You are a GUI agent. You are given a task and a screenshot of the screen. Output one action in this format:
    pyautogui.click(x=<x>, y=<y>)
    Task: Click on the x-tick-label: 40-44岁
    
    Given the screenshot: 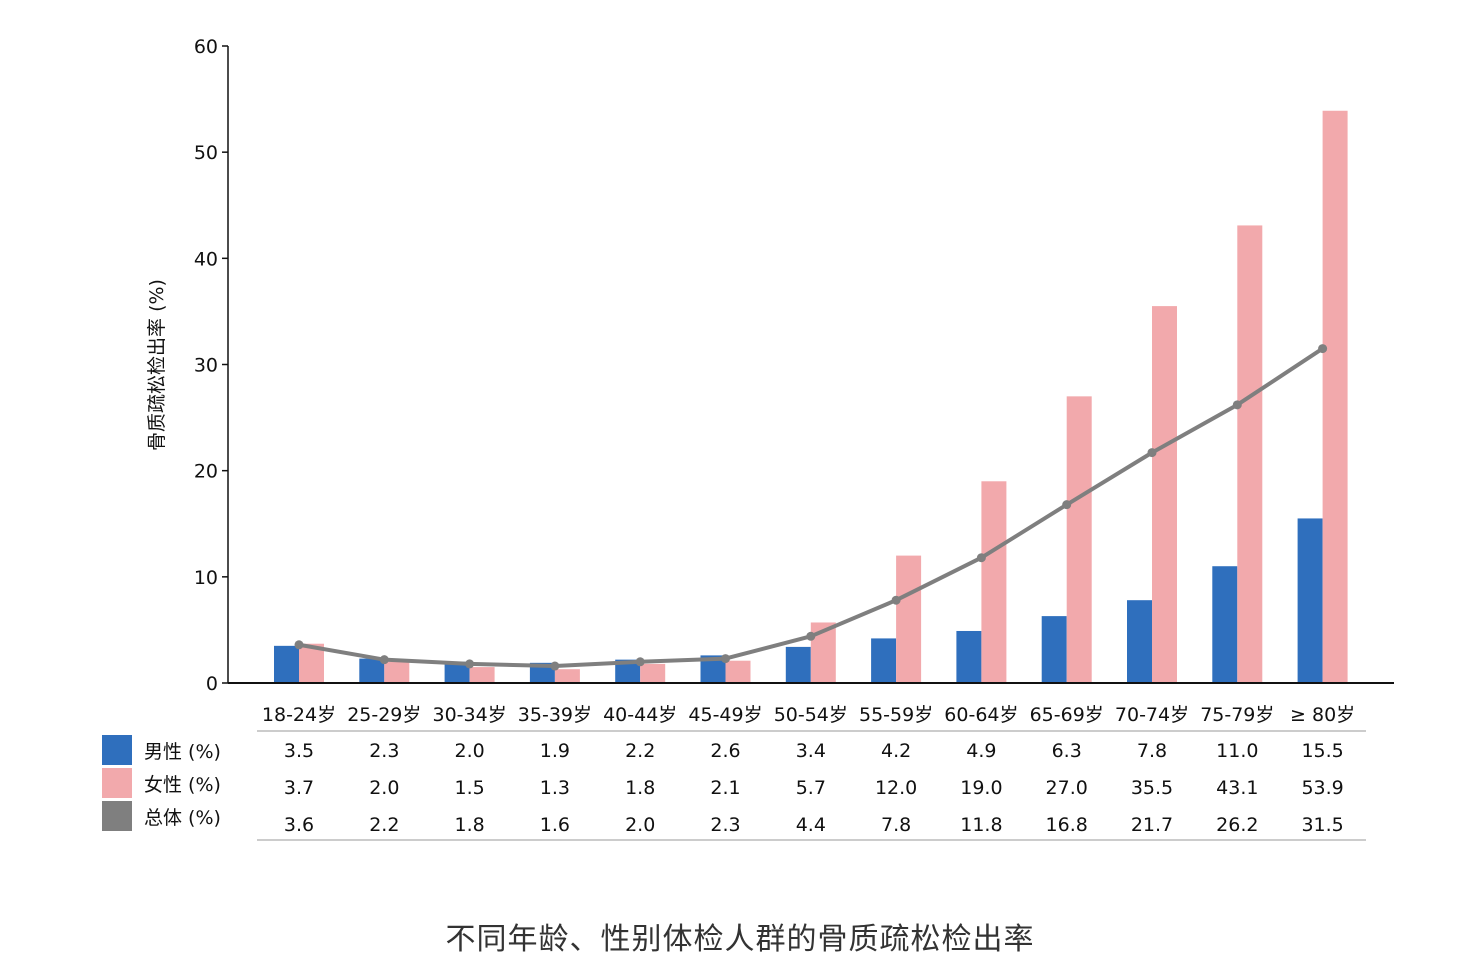 What is the action you would take?
    pyautogui.click(x=640, y=715)
    